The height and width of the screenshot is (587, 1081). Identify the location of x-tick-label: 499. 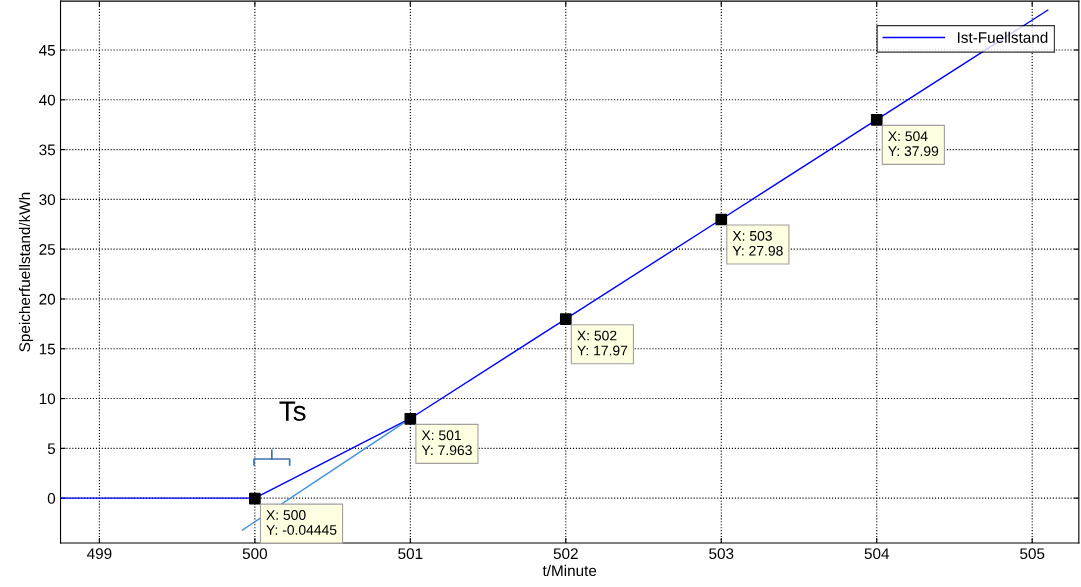
(99, 554).